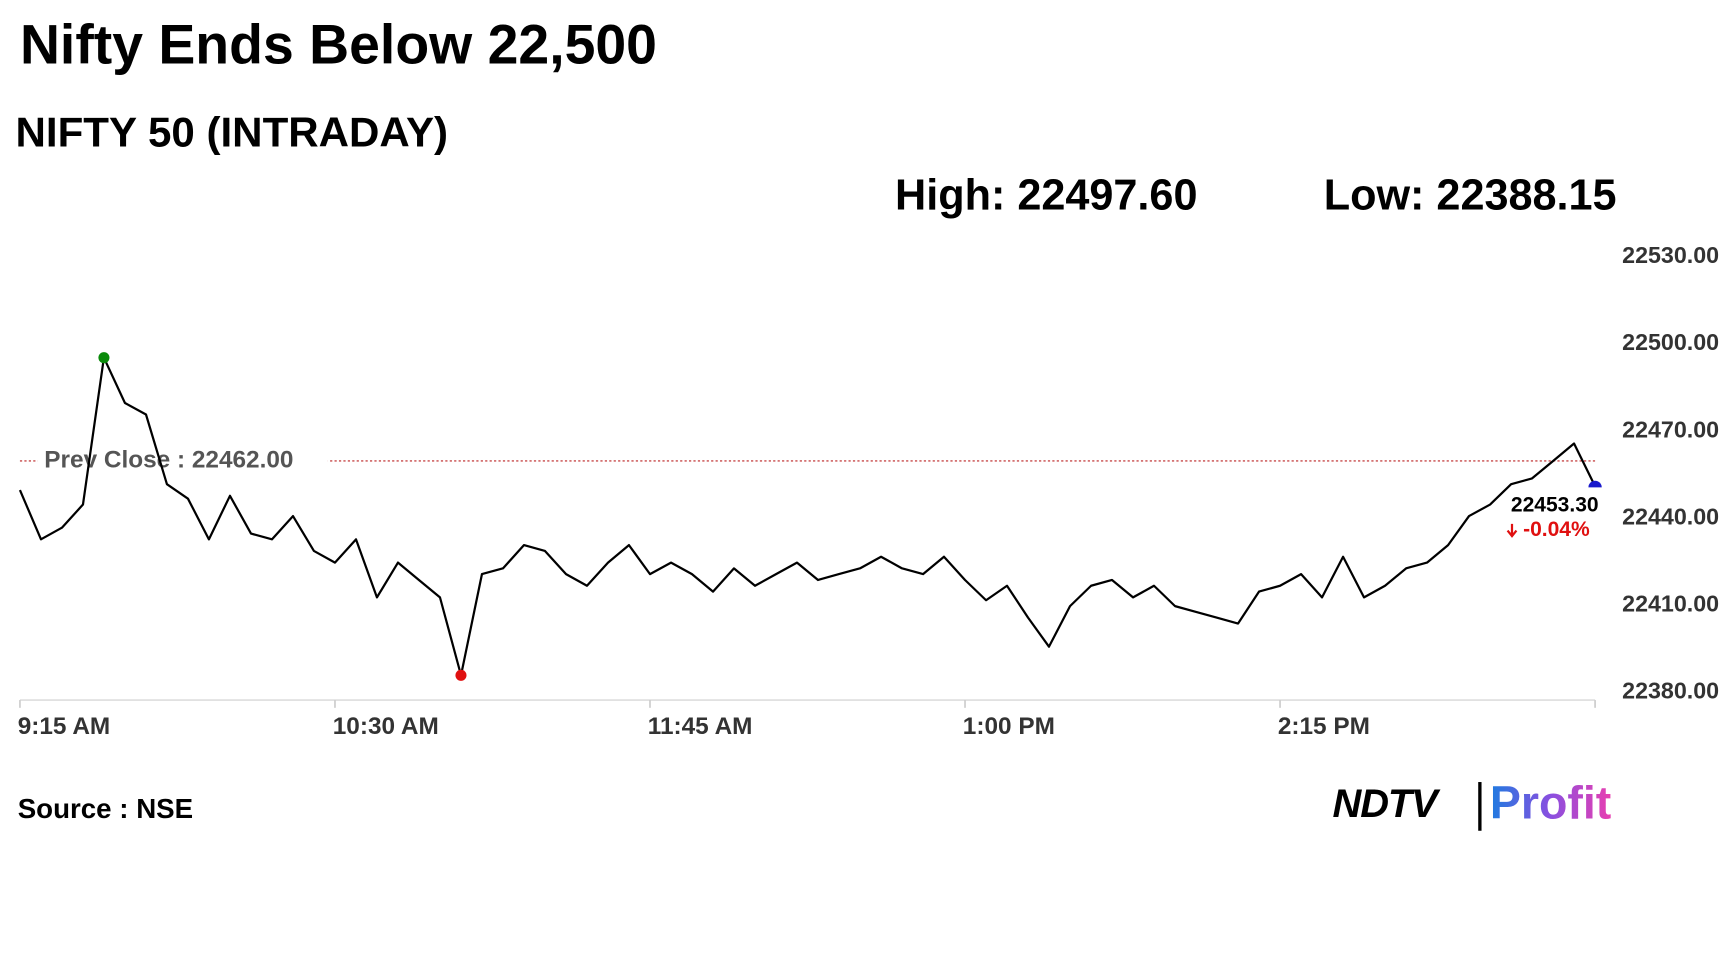  Describe the element at coordinates (1556, 529) in the screenshot. I see `change-label: -0.04%` at that location.